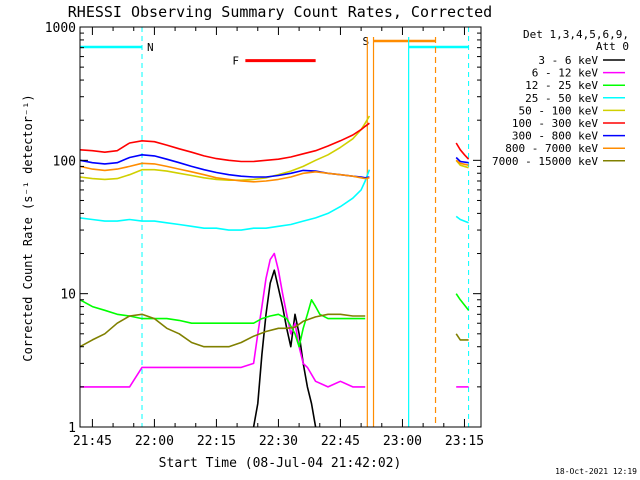 The width and height of the screenshot is (640, 480). I want to click on y-tick-label: 1000, so click(60, 28).